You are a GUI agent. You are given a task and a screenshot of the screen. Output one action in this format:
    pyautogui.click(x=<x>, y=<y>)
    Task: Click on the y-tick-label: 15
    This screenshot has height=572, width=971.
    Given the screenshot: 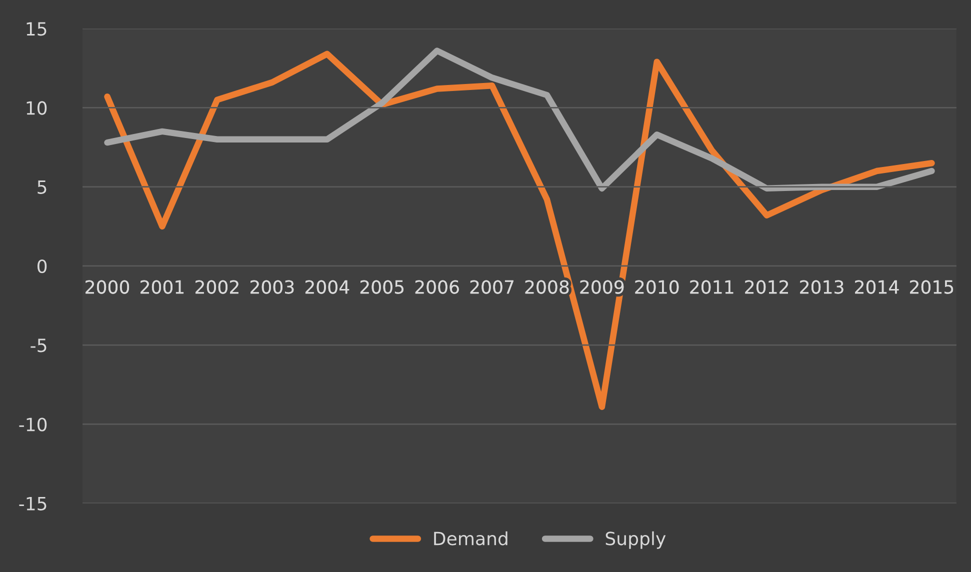 What is the action you would take?
    pyautogui.click(x=36, y=29)
    